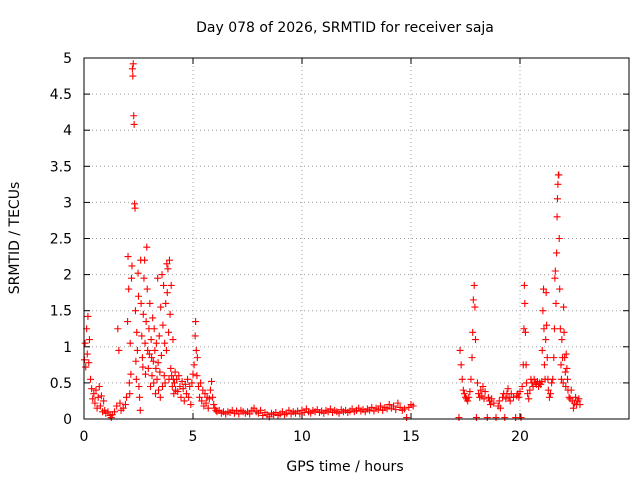  I want to click on x-tick-label: 15, so click(411, 437).